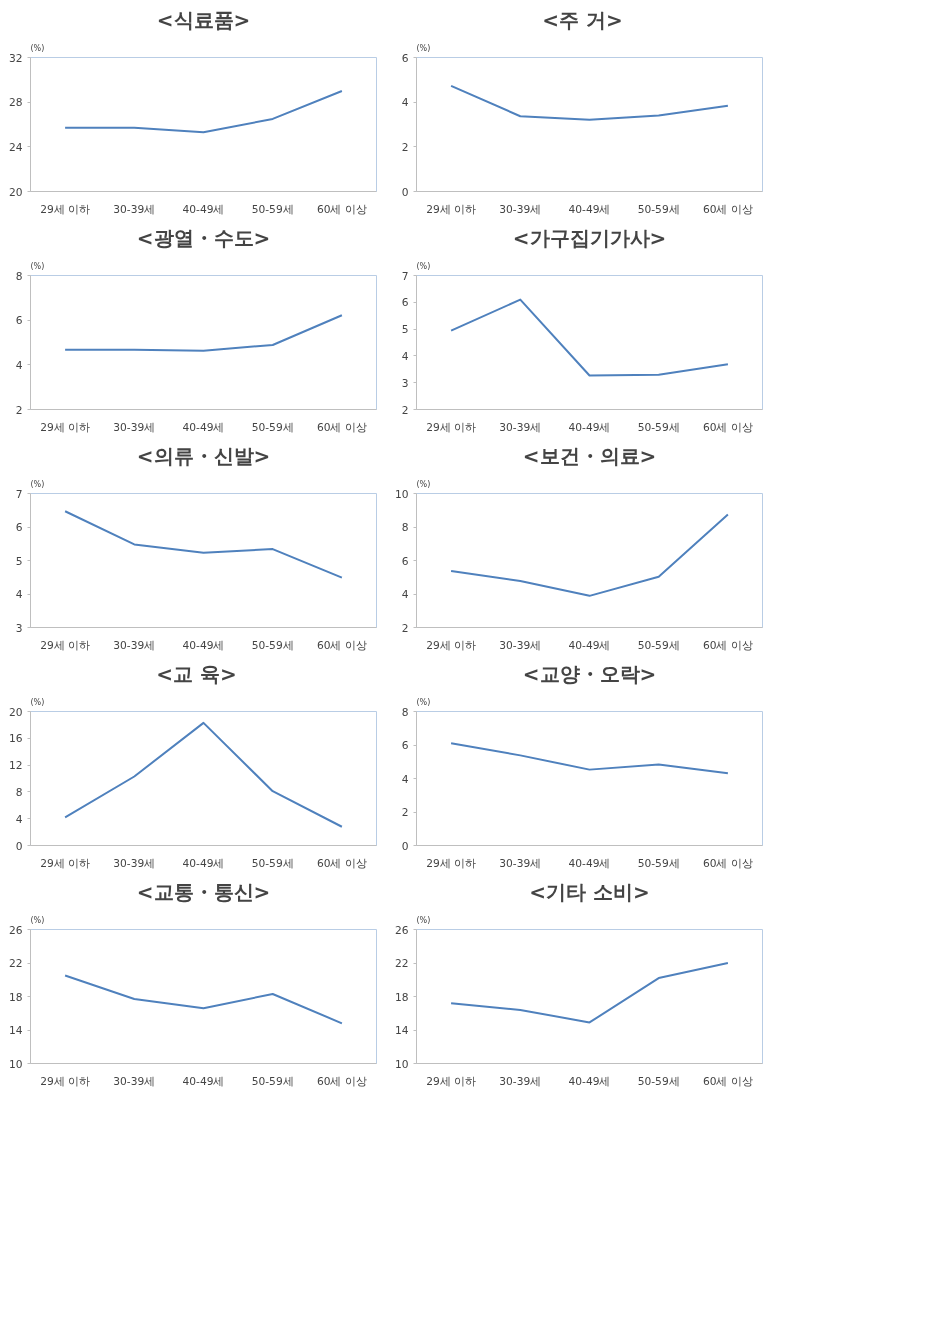 The height and width of the screenshot is (1329, 937). Describe the element at coordinates (582, 19) in the screenshot. I see `chart-title: <주 거>` at that location.